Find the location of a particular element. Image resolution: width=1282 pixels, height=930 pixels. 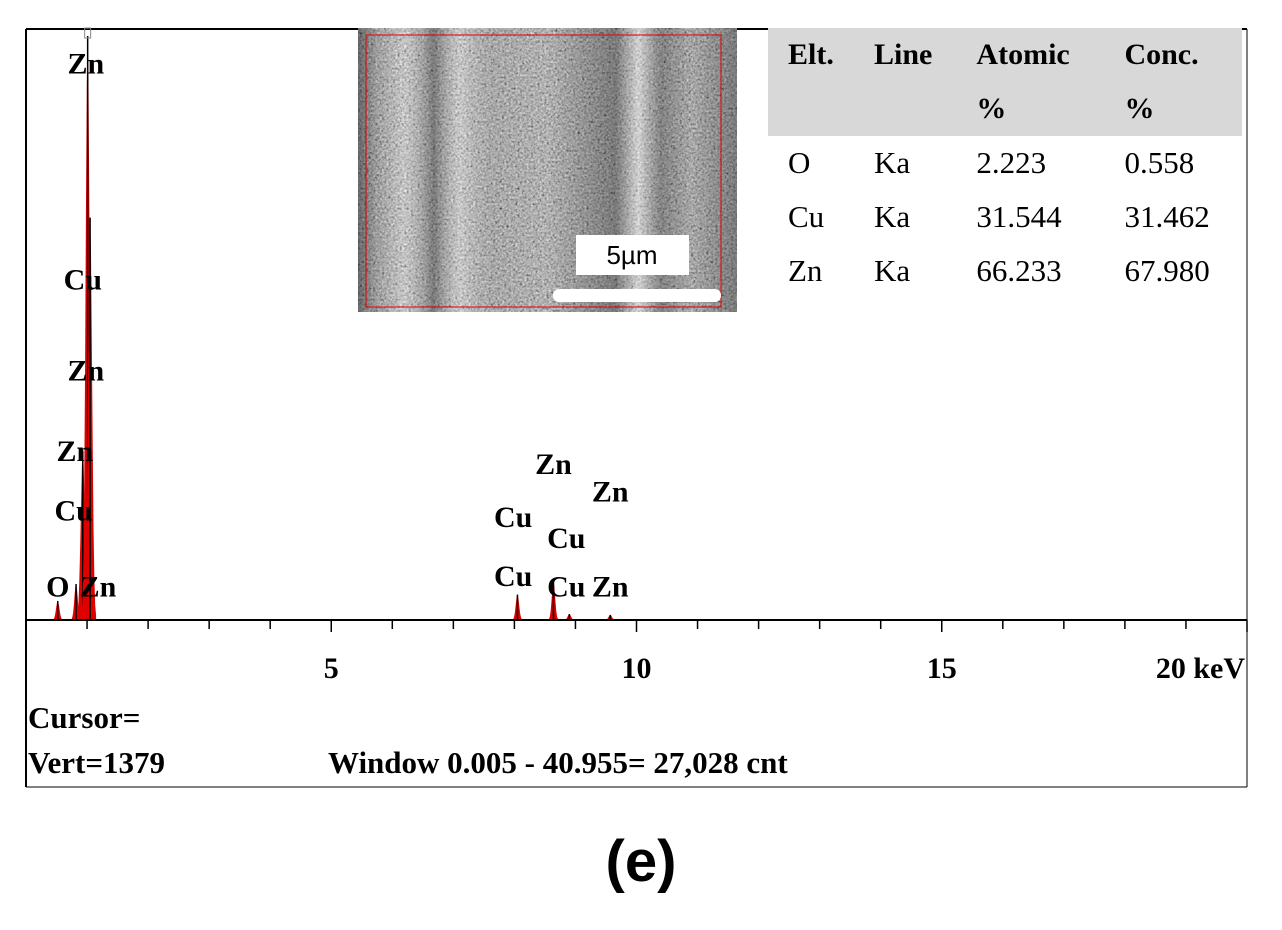

scale-bar-label: 5µm is located at coordinates (631, 255).